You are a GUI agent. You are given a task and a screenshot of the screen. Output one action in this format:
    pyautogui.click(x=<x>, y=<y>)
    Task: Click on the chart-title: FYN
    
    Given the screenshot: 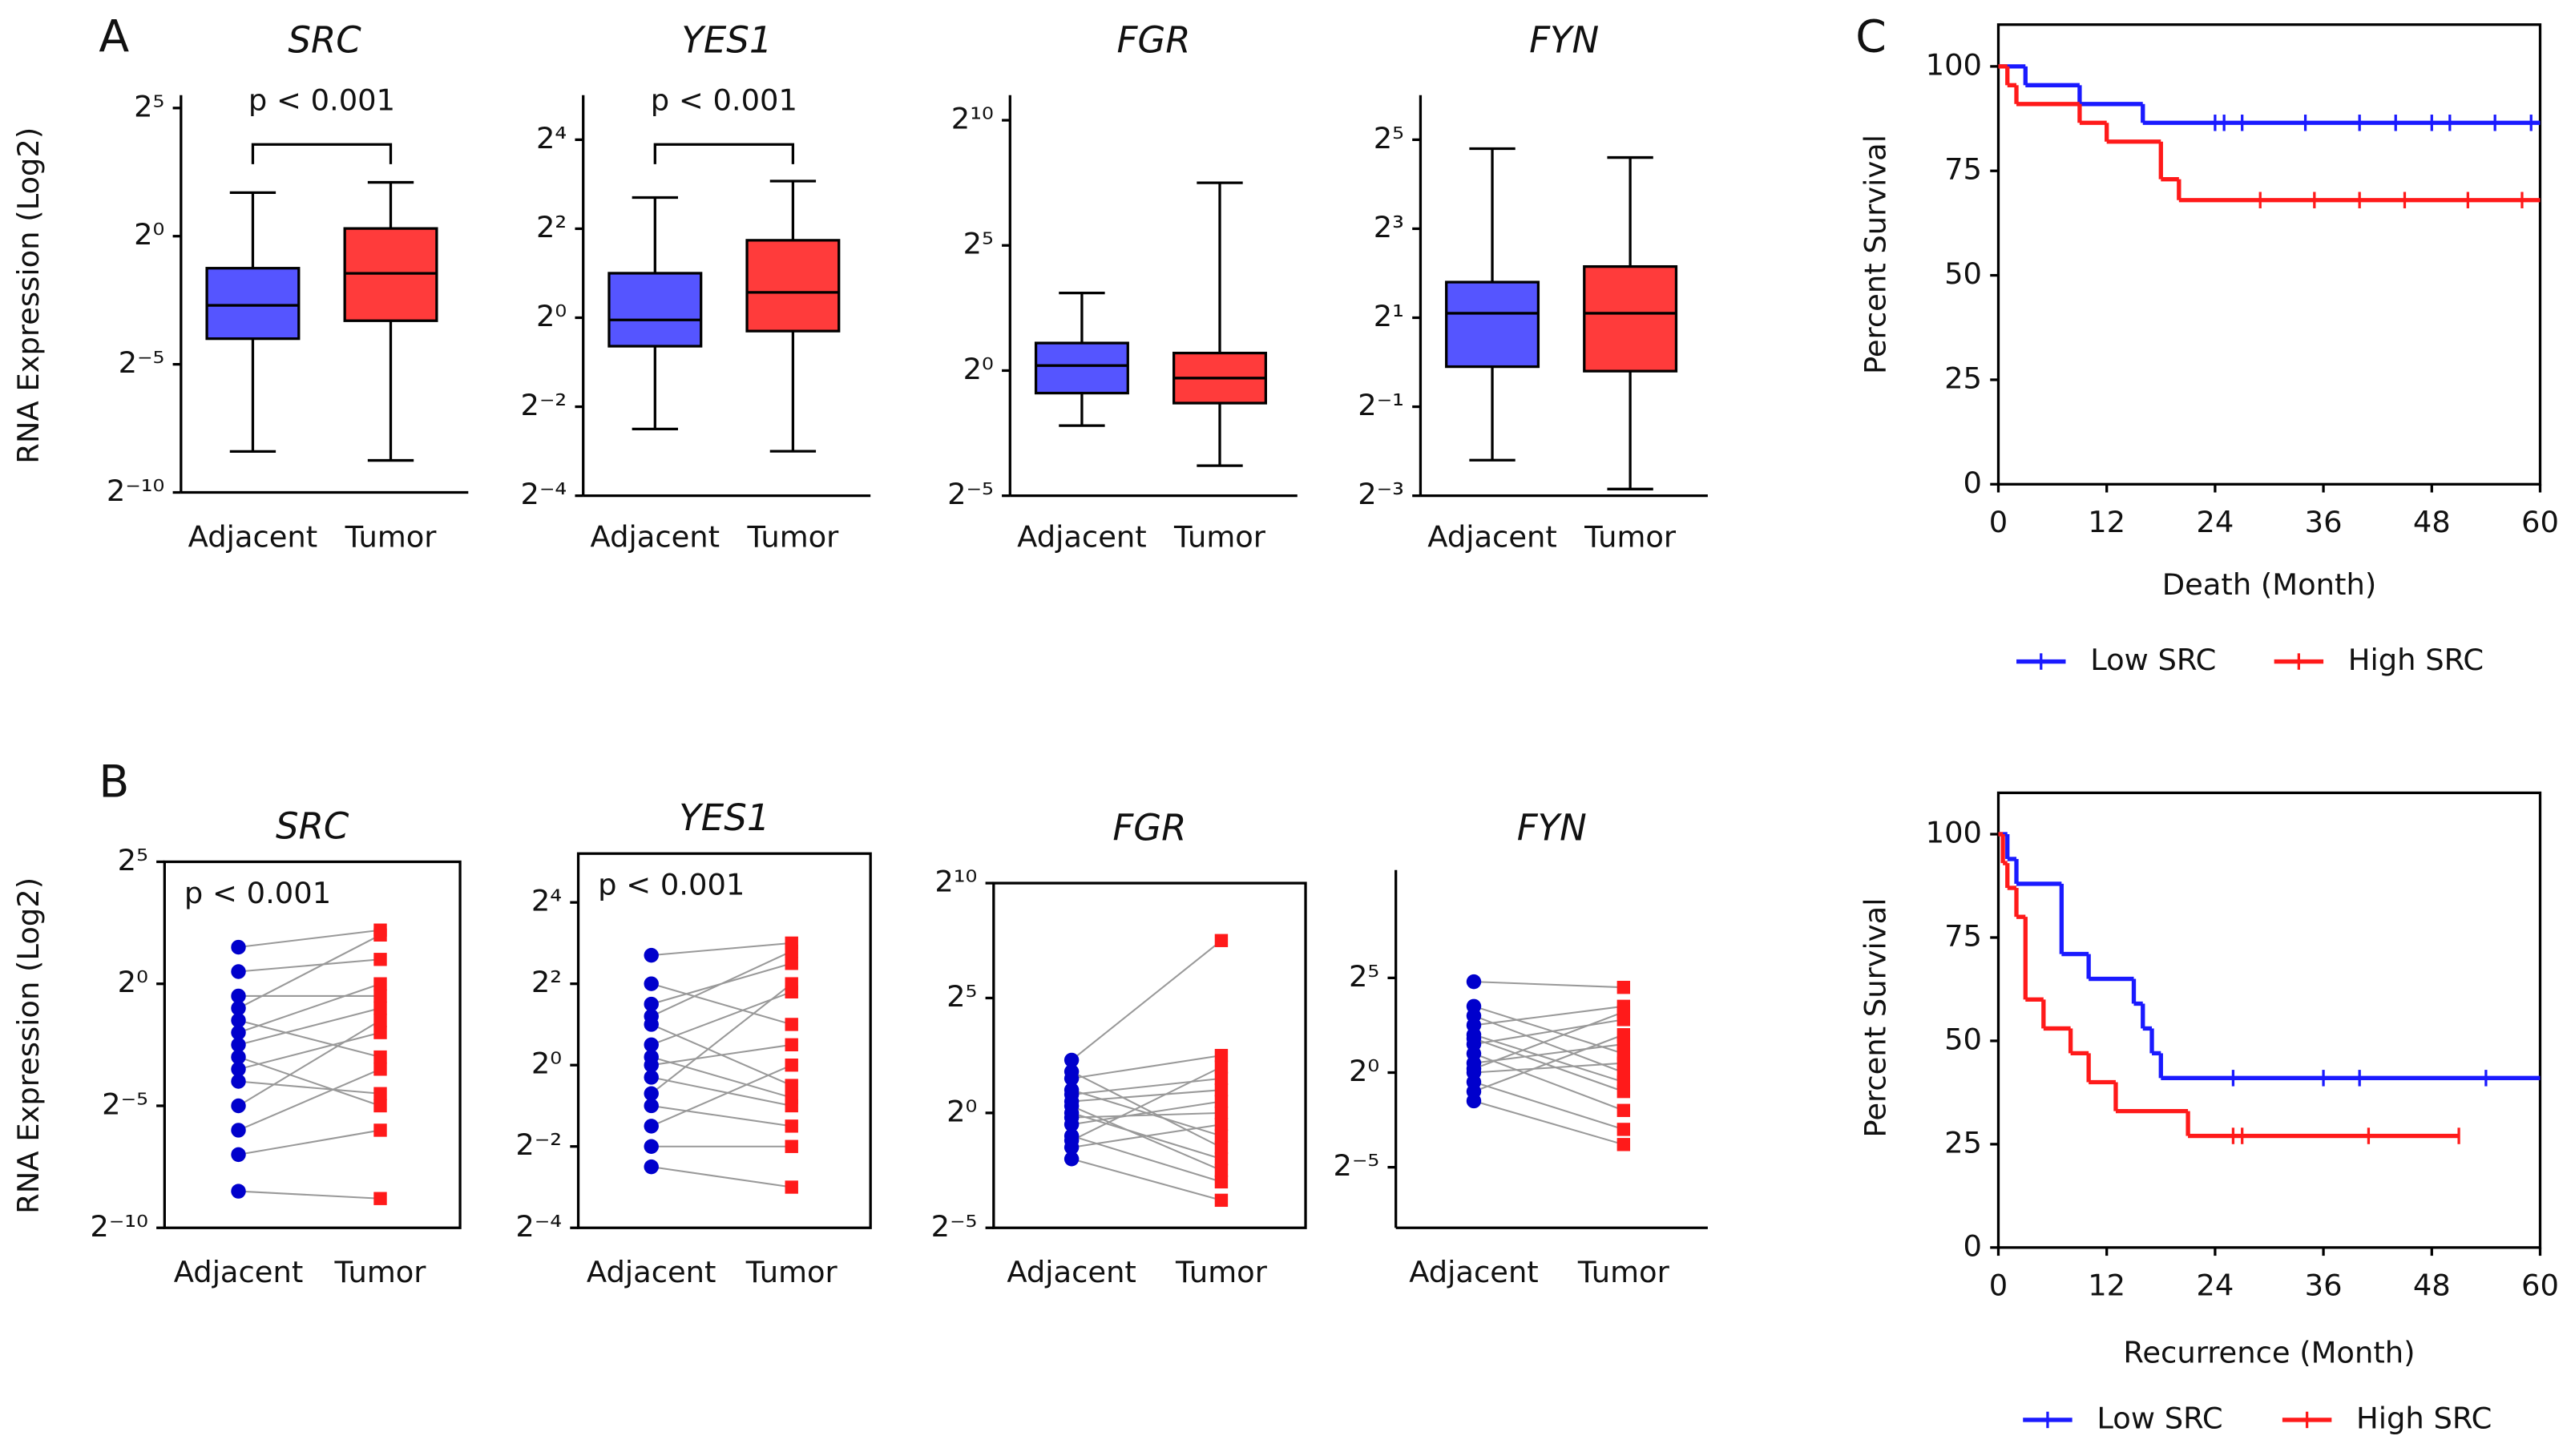 What is the action you would take?
    pyautogui.click(x=1552, y=828)
    